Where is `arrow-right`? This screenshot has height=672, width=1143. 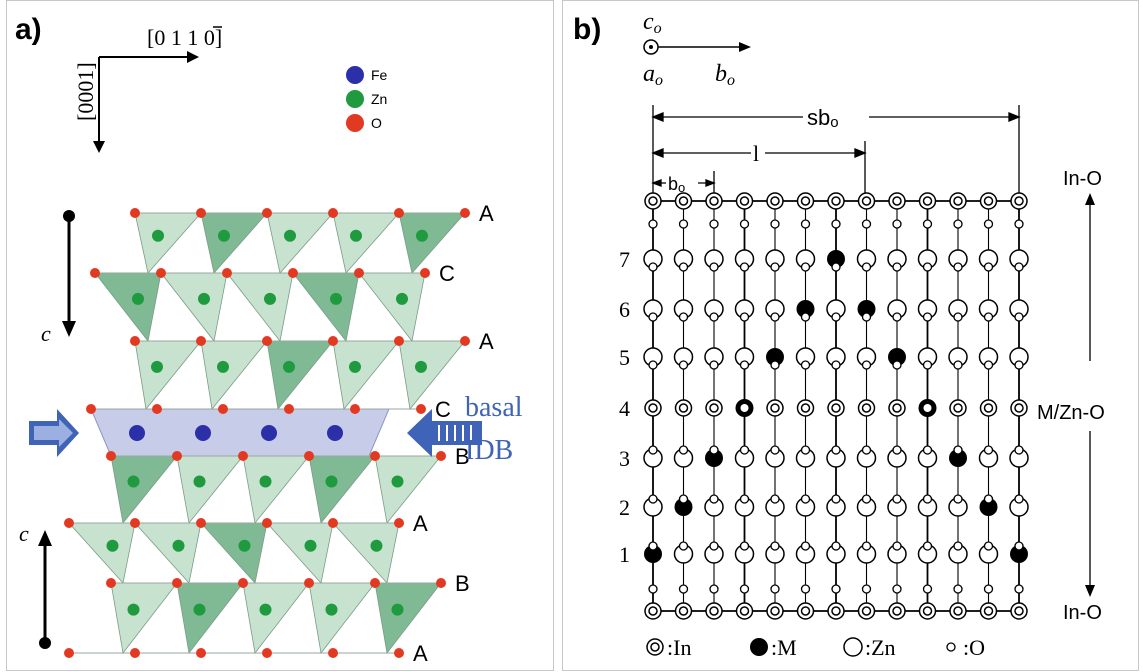 arrow-right is located at coordinates (444, 433).